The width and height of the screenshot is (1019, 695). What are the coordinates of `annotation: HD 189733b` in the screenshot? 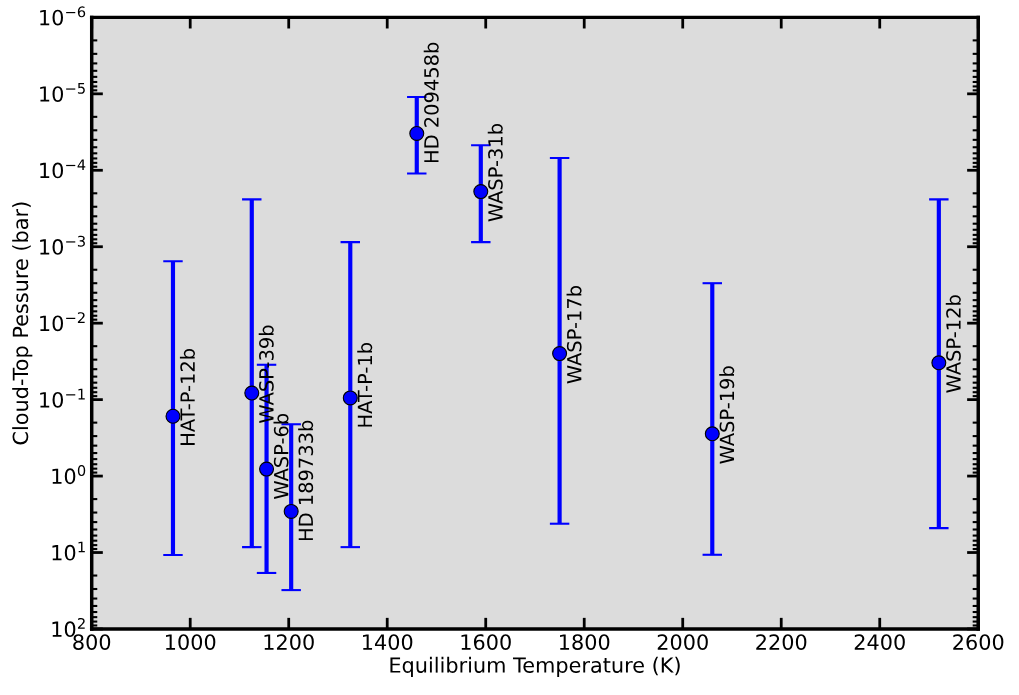 It's located at (306, 480).